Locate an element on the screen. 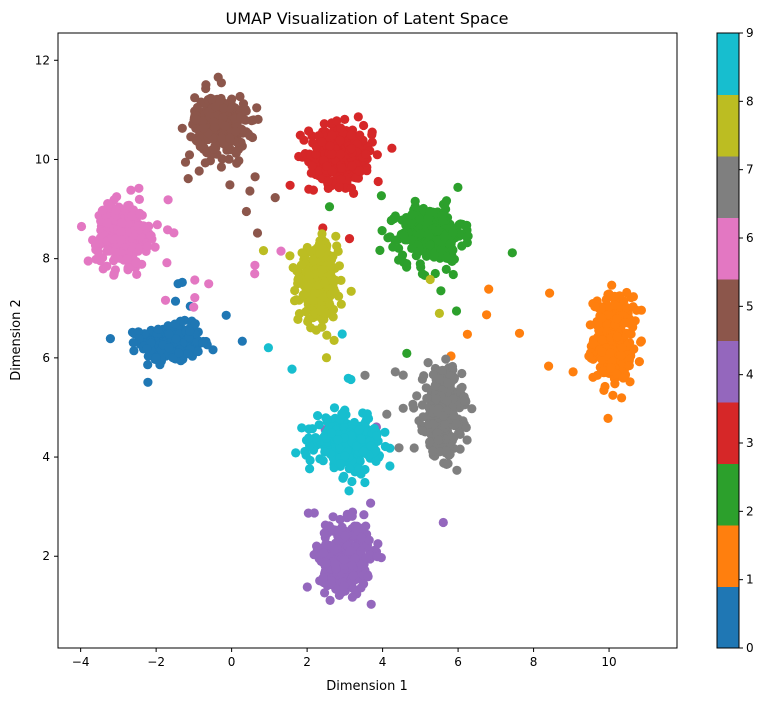  x-tick-label: 4 is located at coordinates (383, 662).